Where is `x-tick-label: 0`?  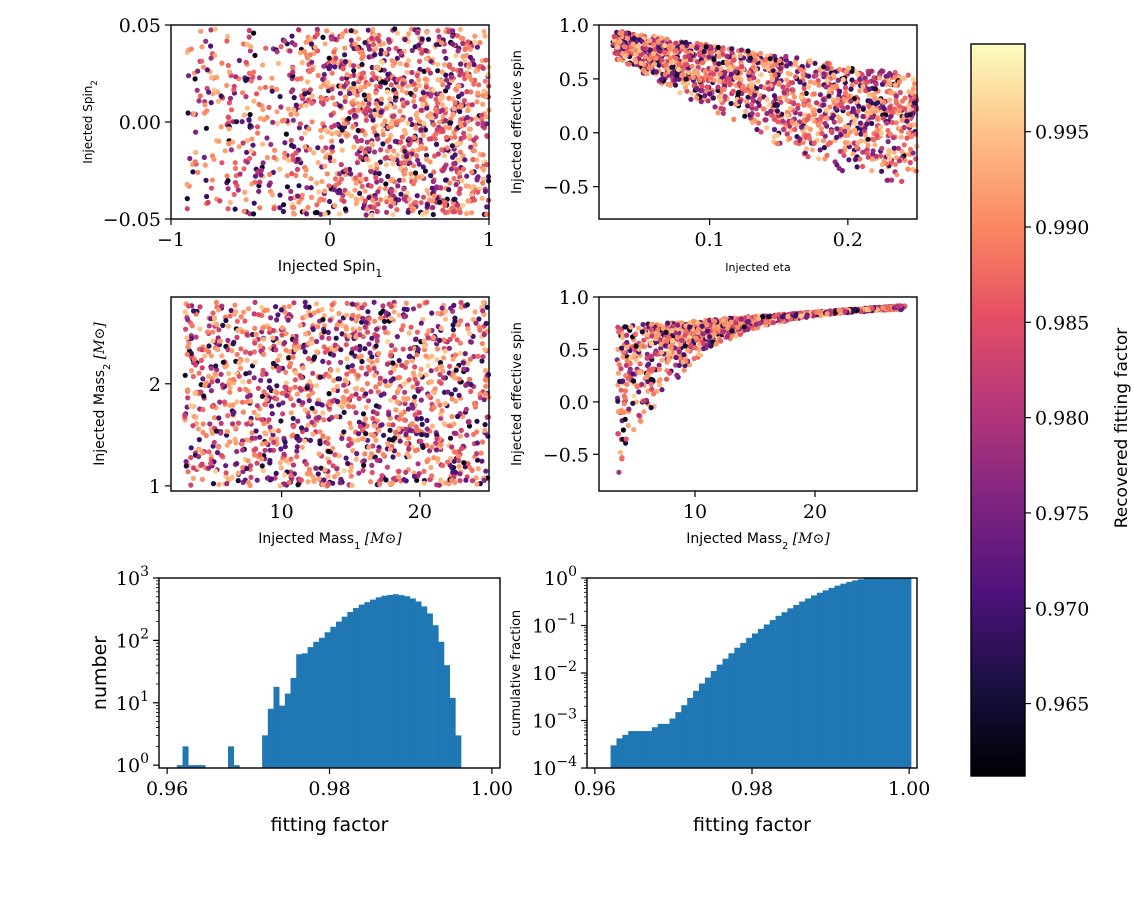
x-tick-label: 0 is located at coordinates (330, 240).